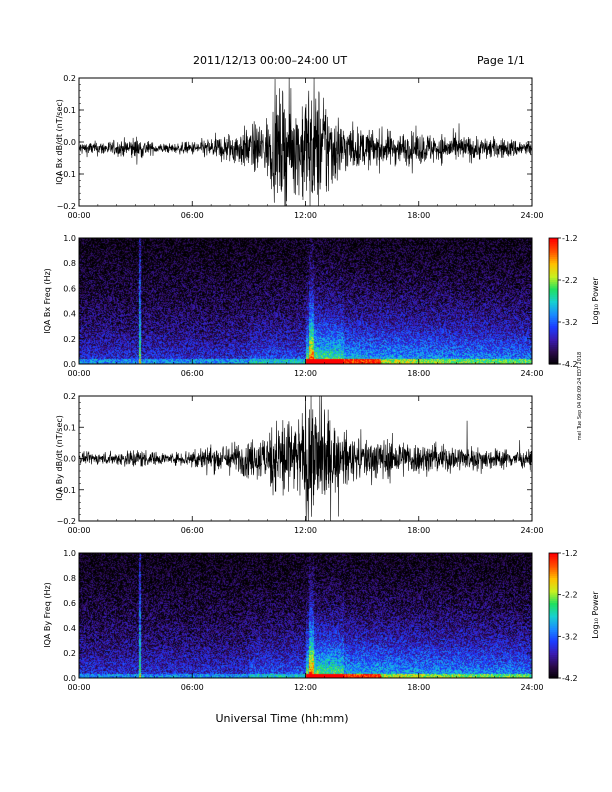  I want to click on x-axis-title: Universal Time (hh:mm), so click(282, 718).